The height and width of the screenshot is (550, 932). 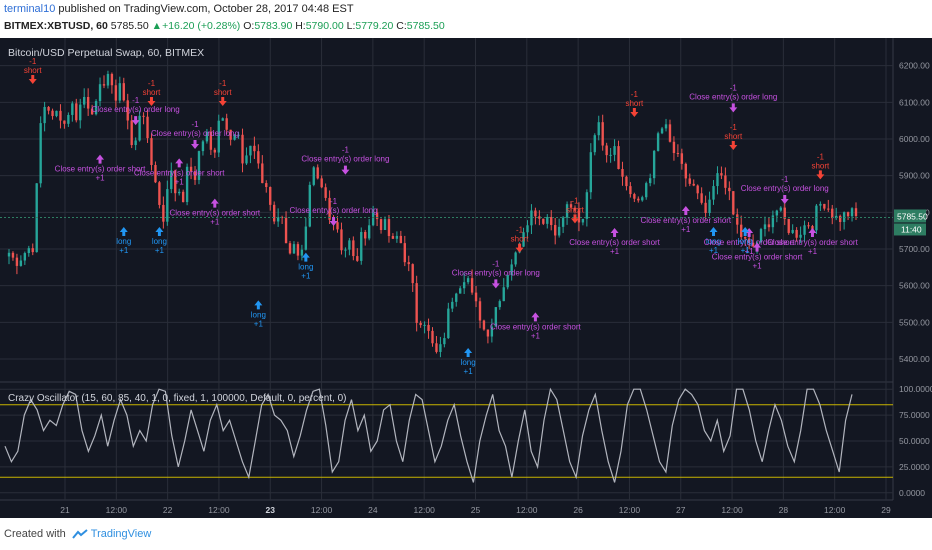 I want to click on price-tick-label: 5400.00, so click(x=914, y=359).